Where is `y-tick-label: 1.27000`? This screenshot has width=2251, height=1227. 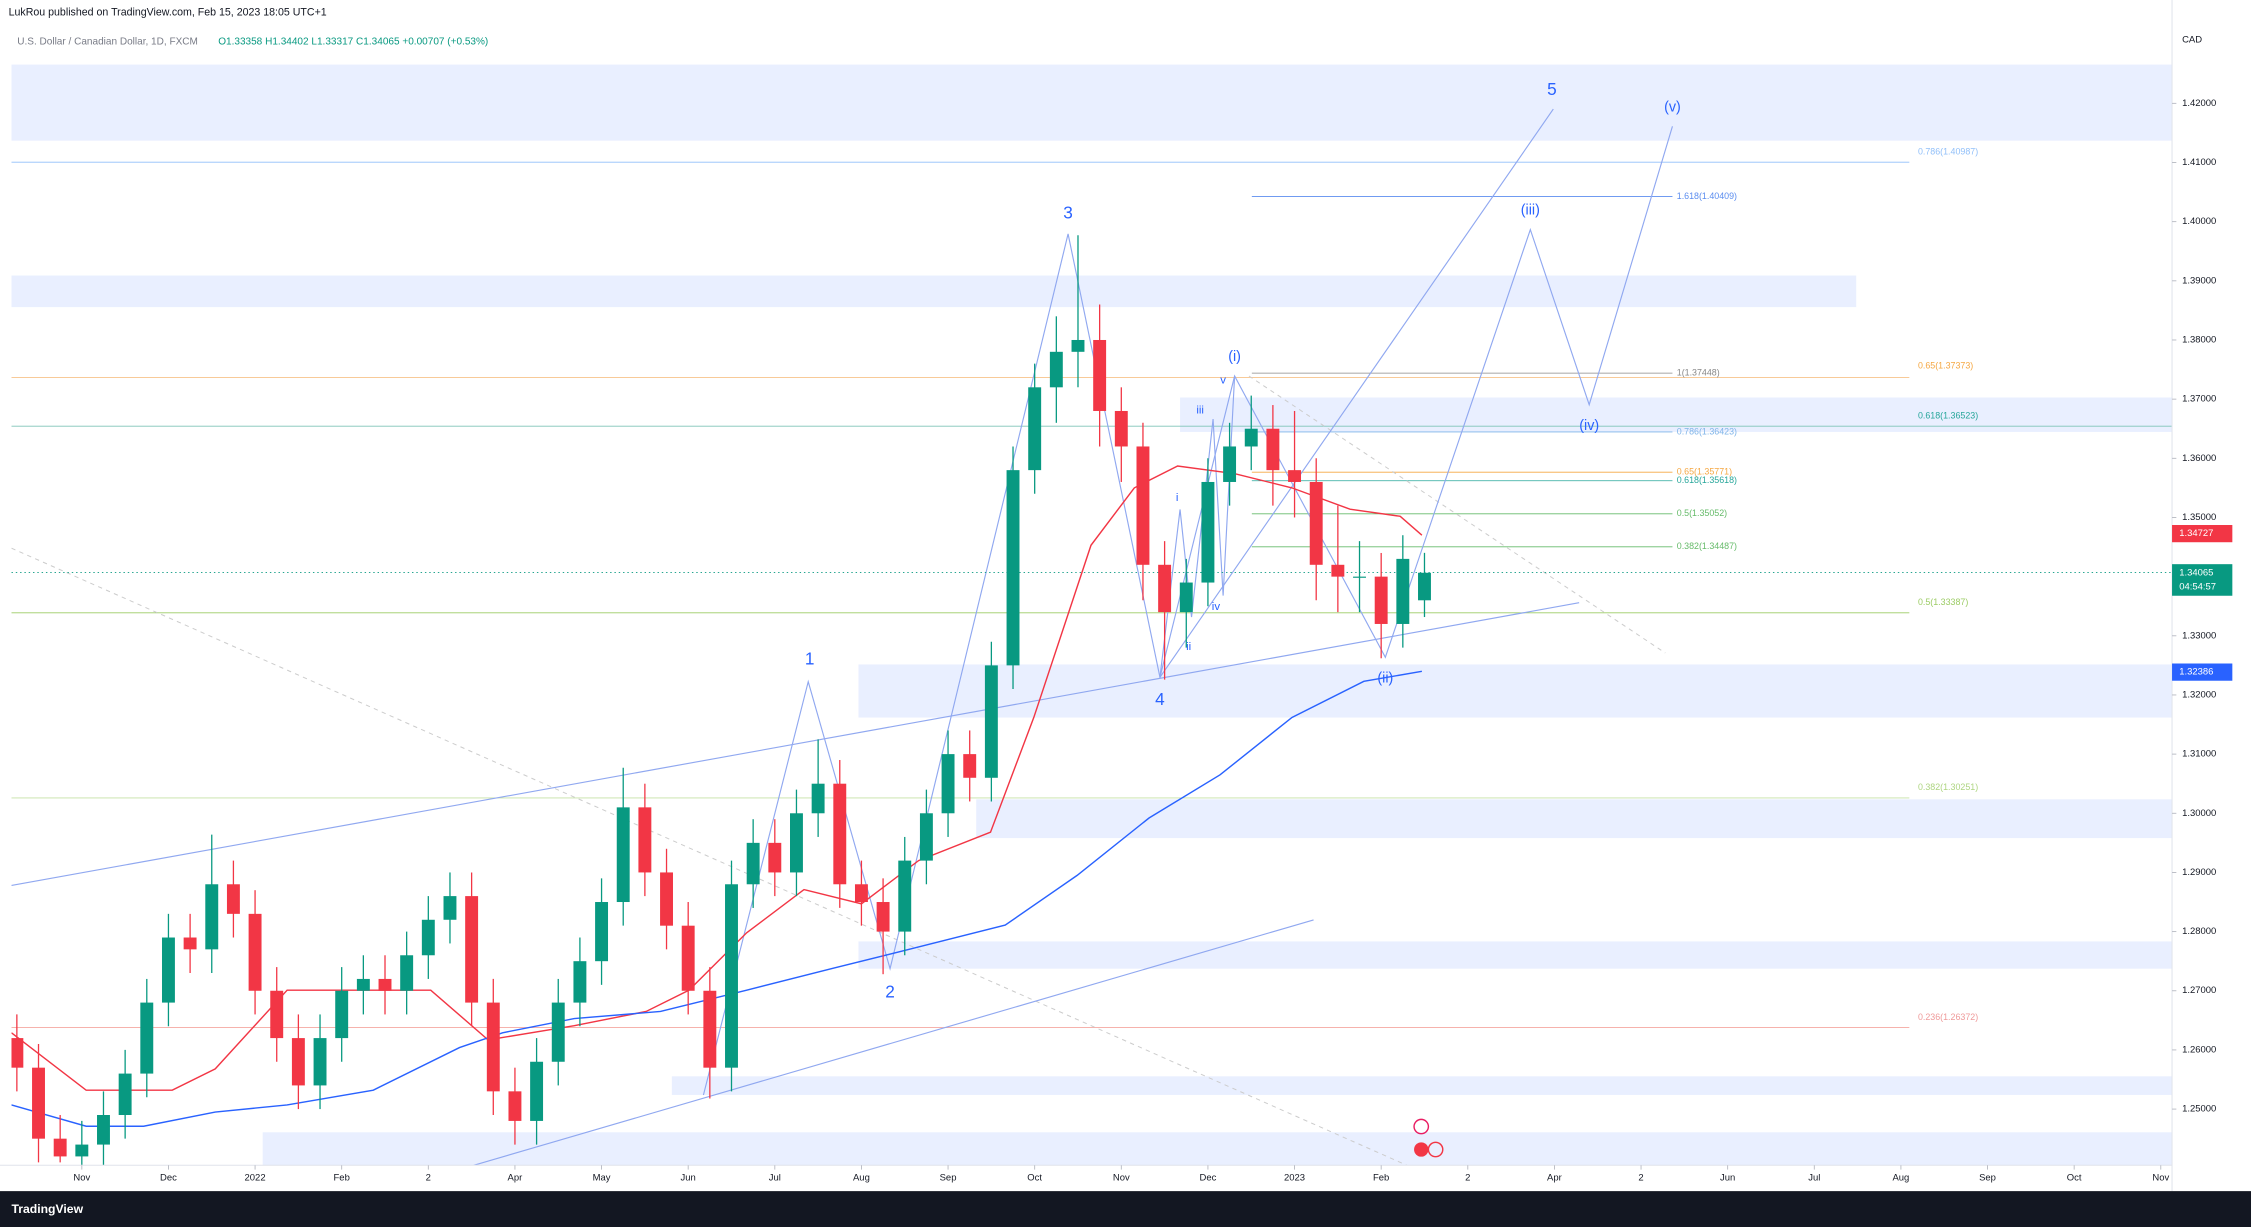 y-tick-label: 1.27000 is located at coordinates (2199, 990).